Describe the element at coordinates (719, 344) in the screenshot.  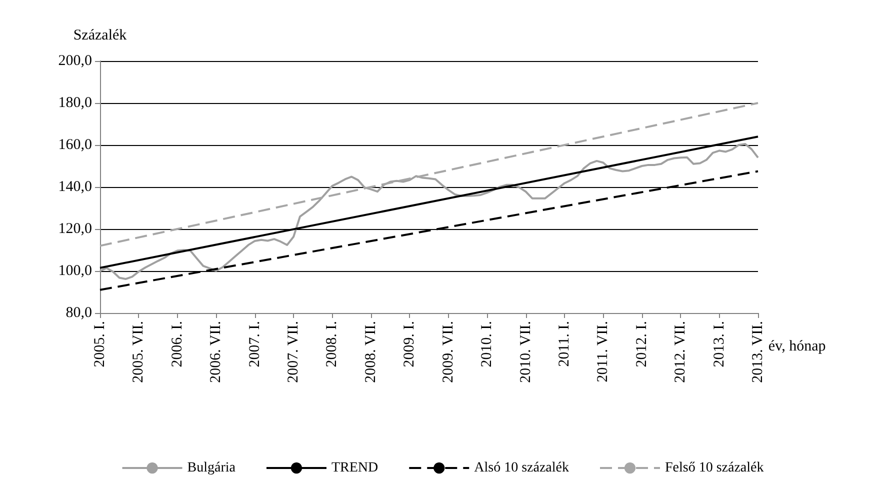
I see `x-tick-label: 2013. I.` at that location.